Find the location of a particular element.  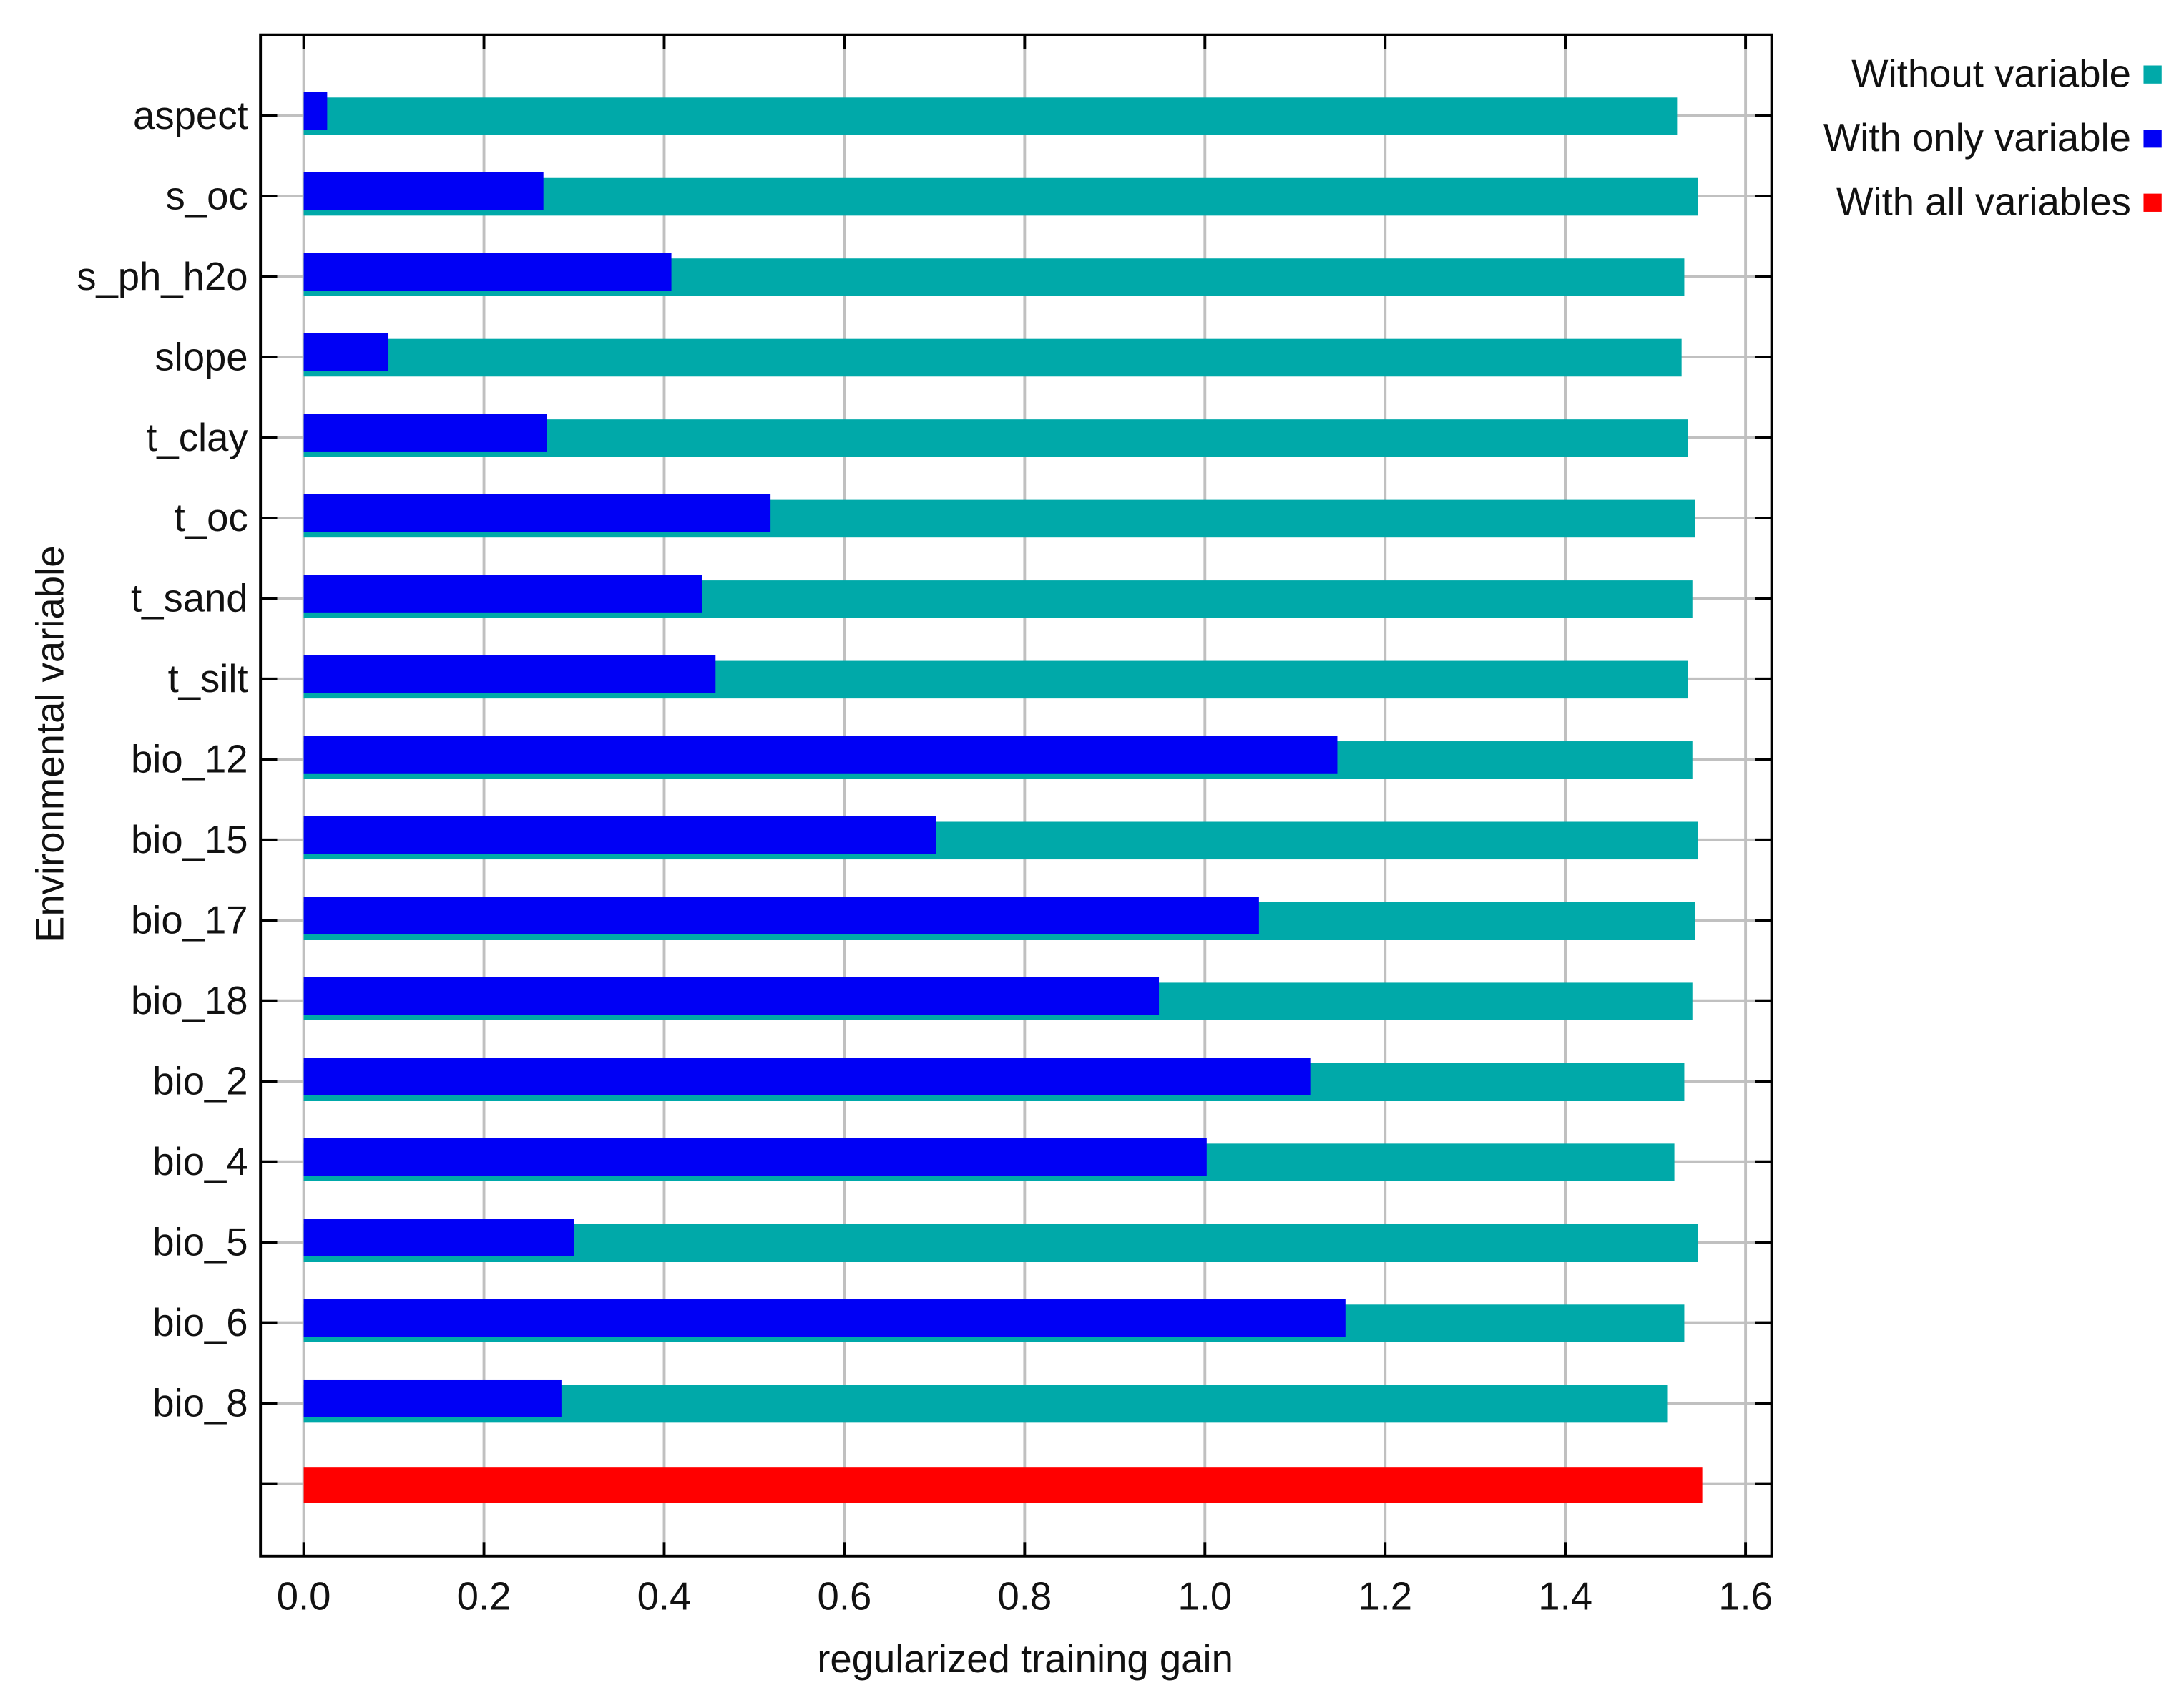

y-tick-label: aspect is located at coordinates (190, 115).